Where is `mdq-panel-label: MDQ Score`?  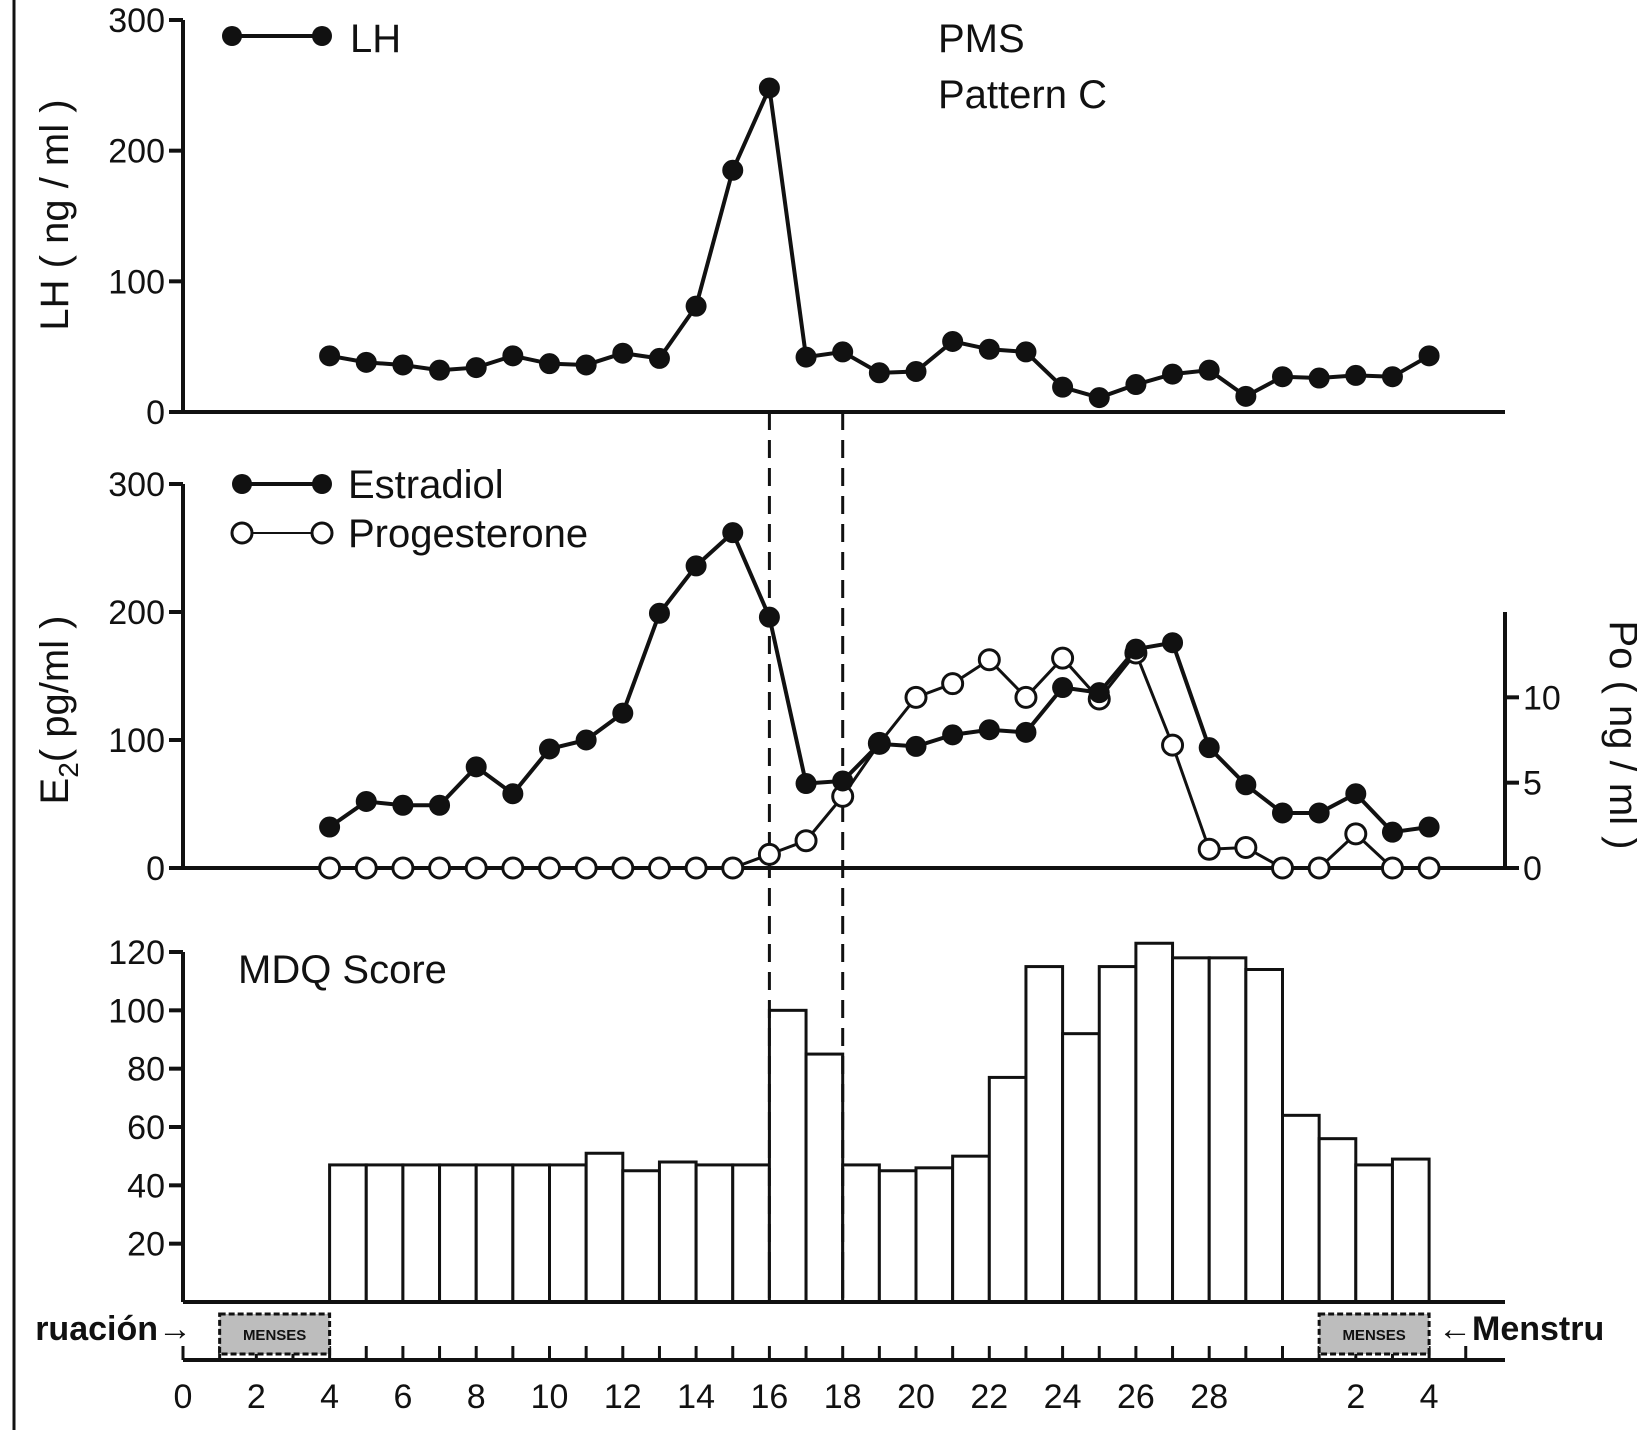 mdq-panel-label: MDQ Score is located at coordinates (342, 970).